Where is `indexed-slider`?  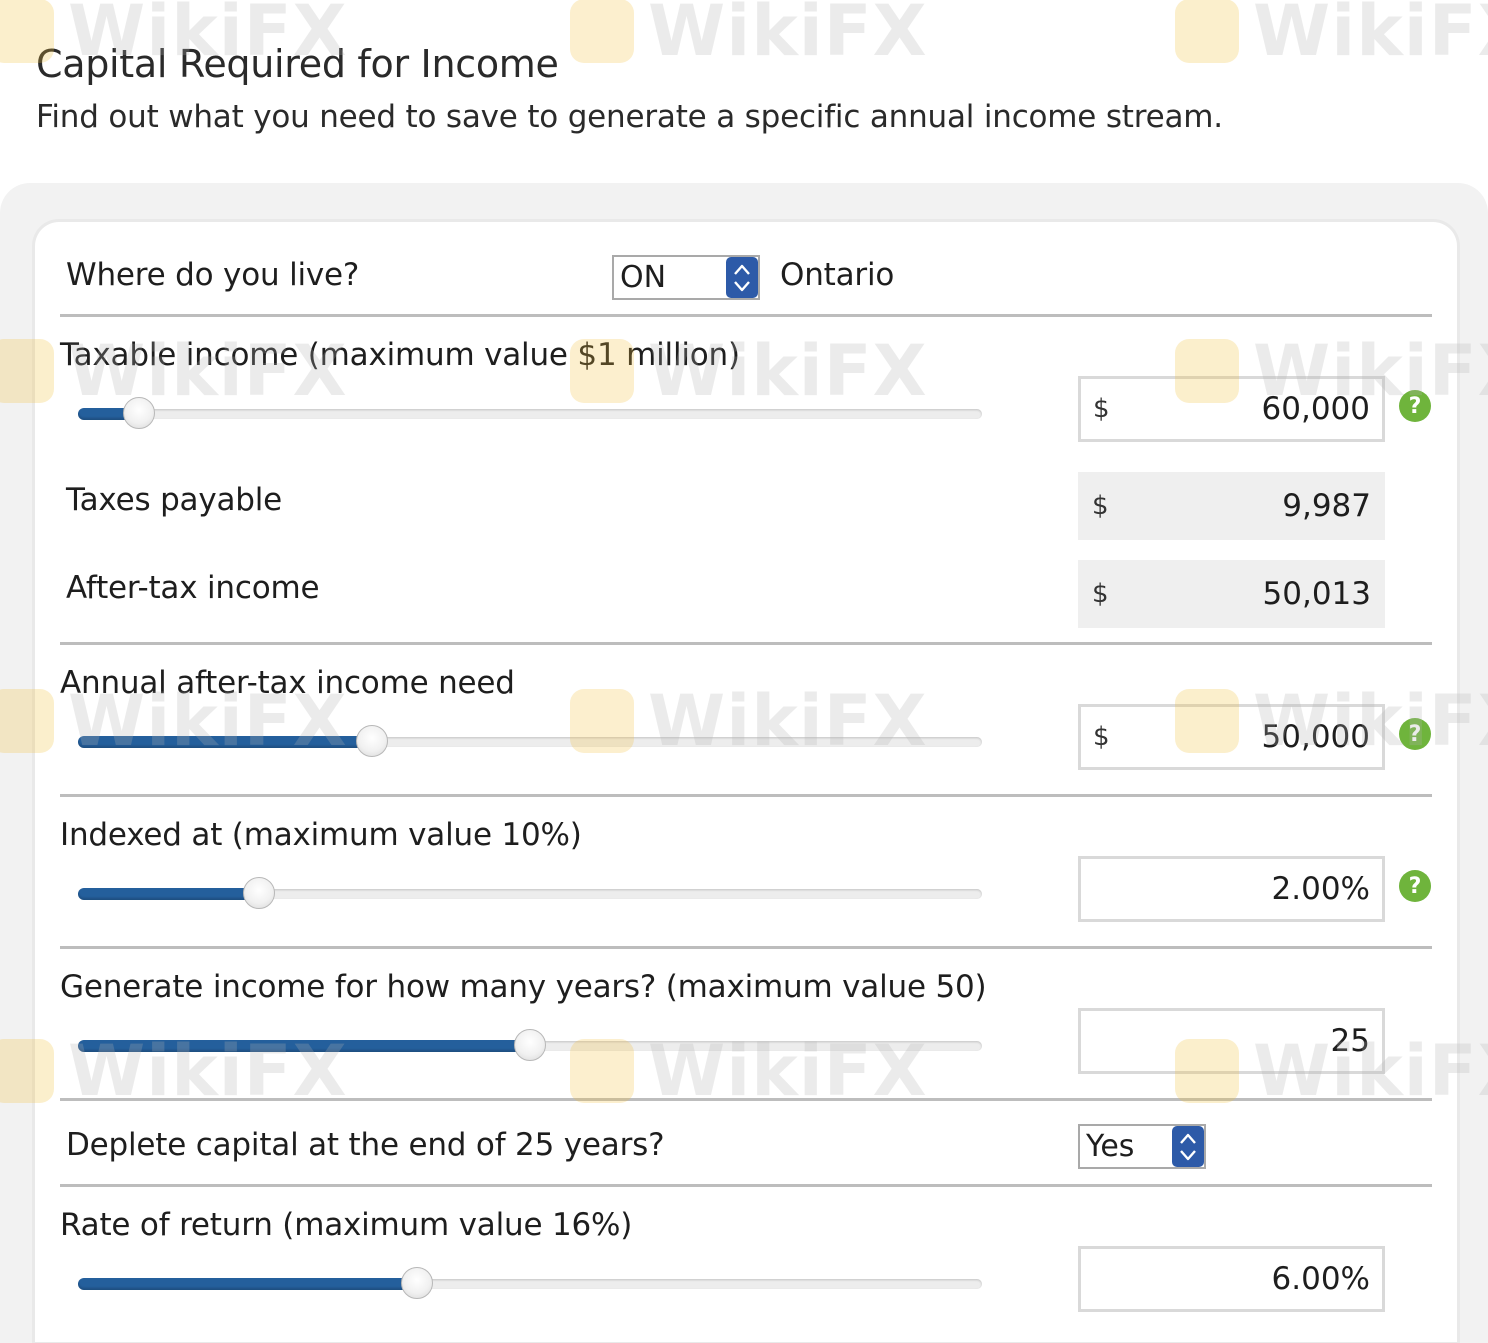 indexed-slider is located at coordinates (530, 893).